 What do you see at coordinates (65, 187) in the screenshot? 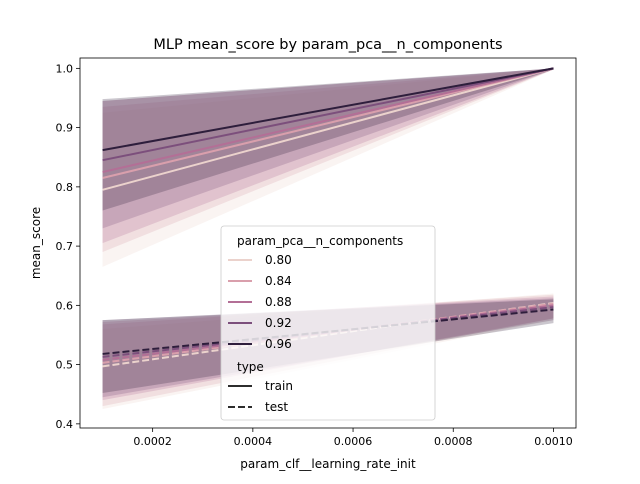
I see `y-tick-label: 0.8` at bounding box center [65, 187].